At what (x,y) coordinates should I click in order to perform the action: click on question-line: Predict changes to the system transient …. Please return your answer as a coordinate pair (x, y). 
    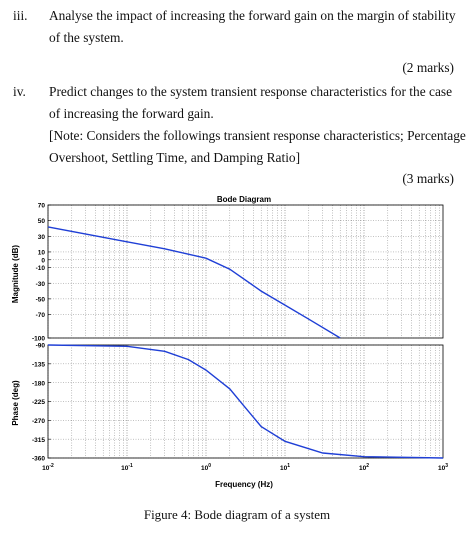
    Looking at the image, I should click on (251, 91).